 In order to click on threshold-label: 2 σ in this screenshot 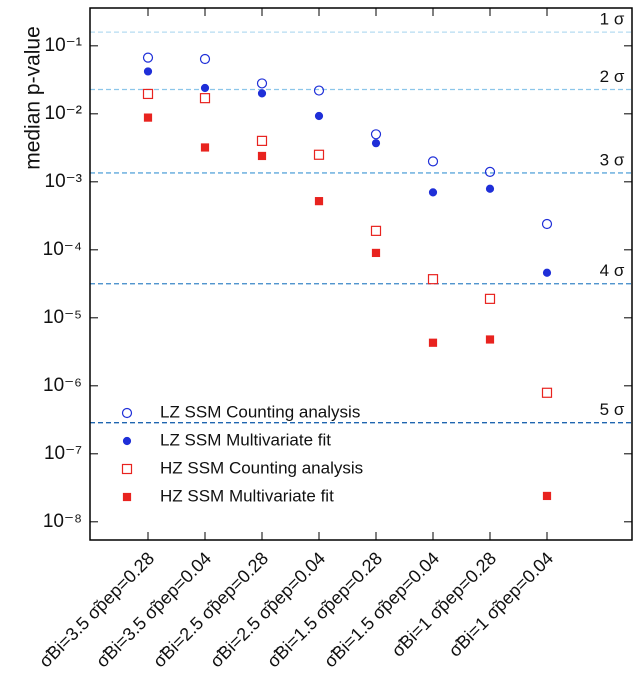, I will do `click(612, 76)`.